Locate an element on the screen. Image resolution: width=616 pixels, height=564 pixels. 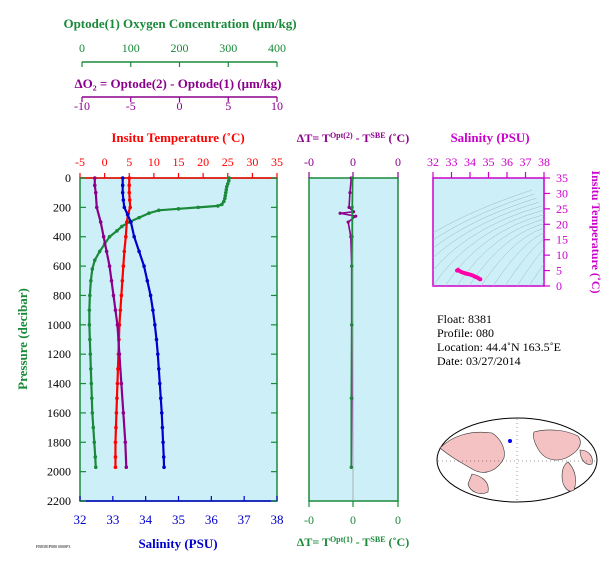
profile-number: Profile: 080 is located at coordinates (465, 333).